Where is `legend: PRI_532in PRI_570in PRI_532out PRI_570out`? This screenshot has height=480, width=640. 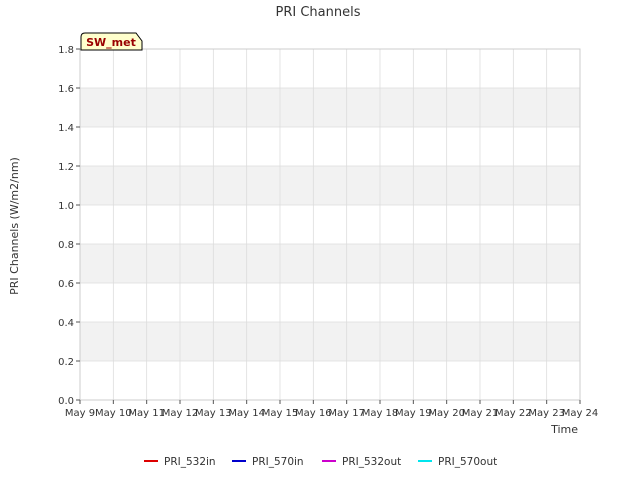 legend: PRI_532in PRI_570in PRI_532out PRI_570out is located at coordinates (320, 462).